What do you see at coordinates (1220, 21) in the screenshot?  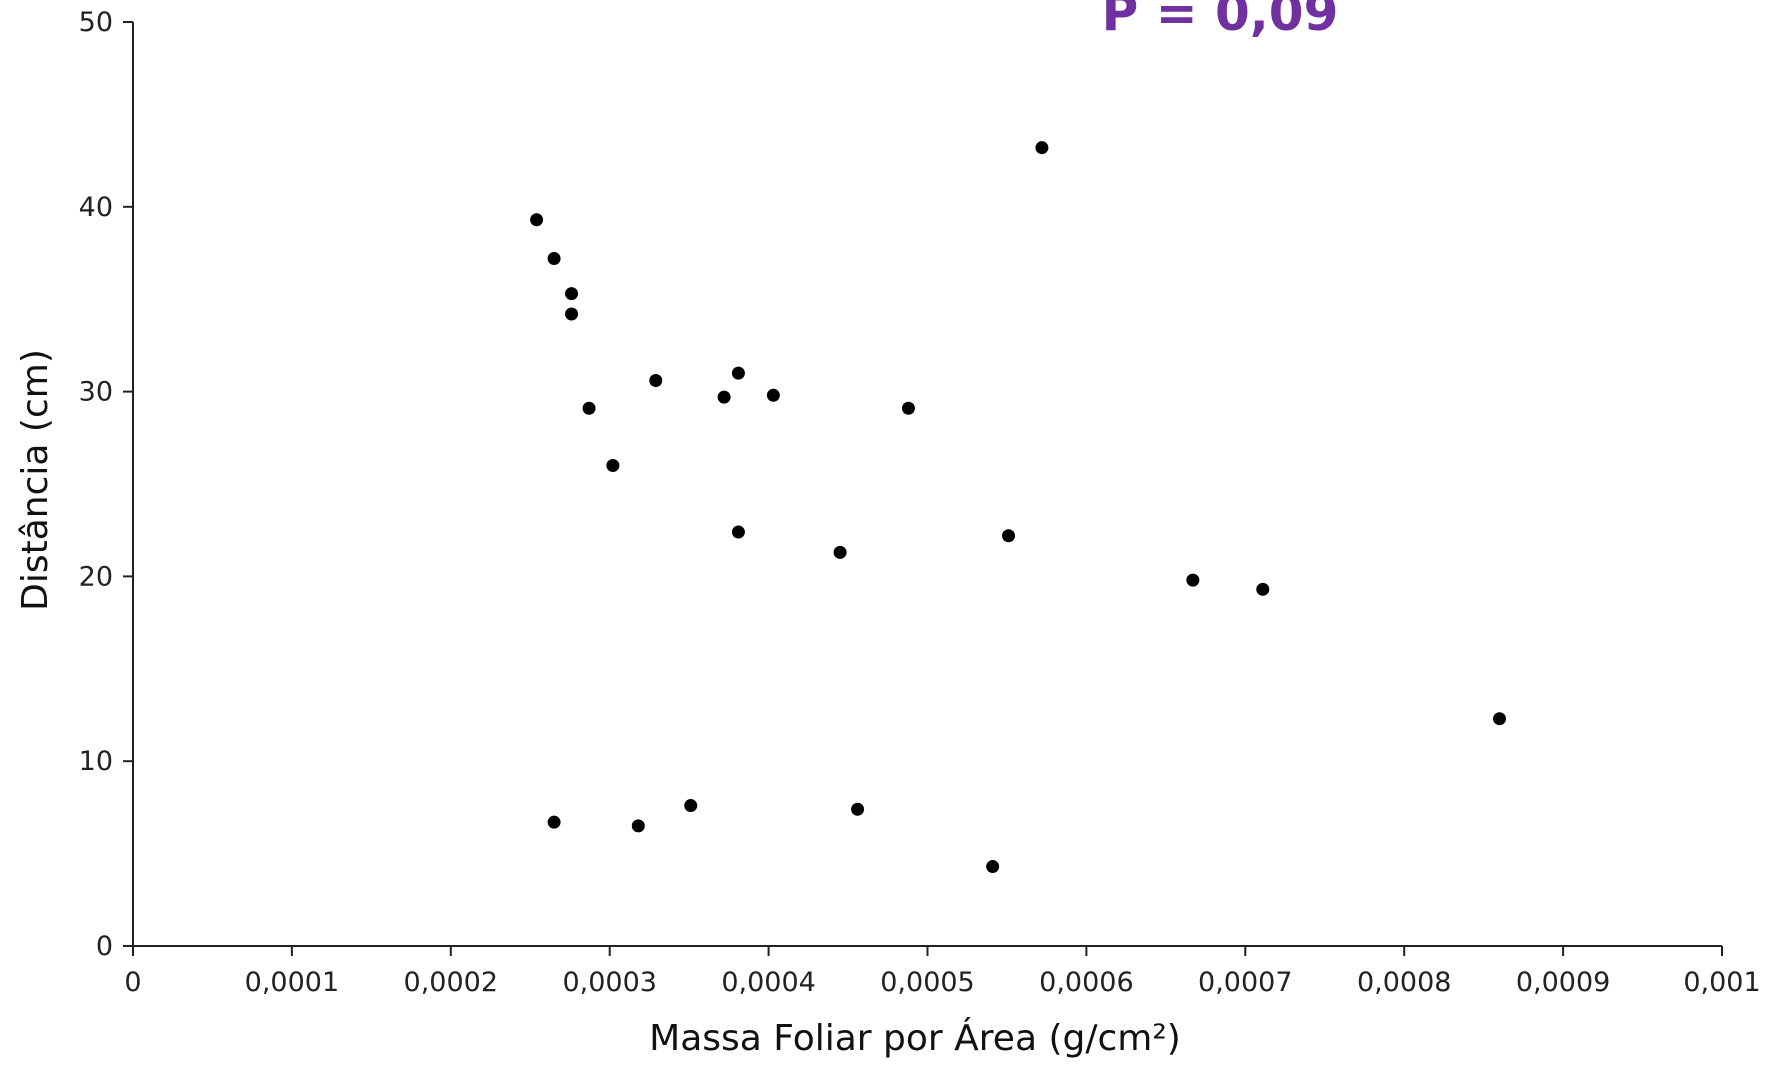 I see `p-value-annotation: P = 0,09` at bounding box center [1220, 21].